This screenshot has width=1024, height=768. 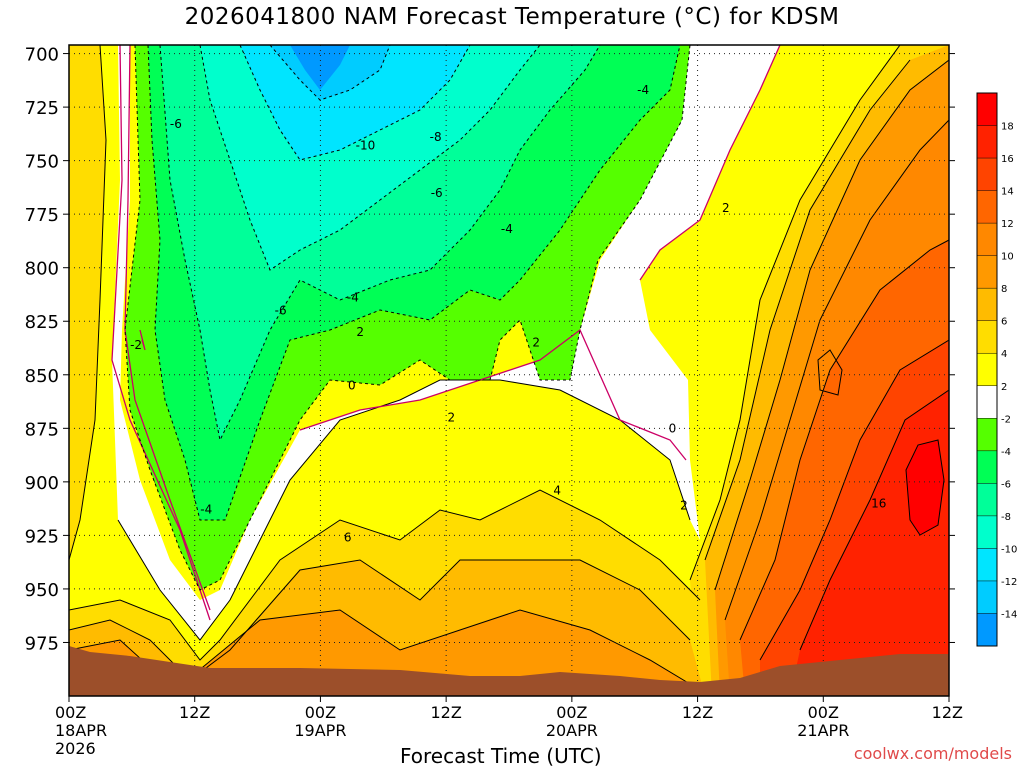 I want to click on colorbar-border, so click(x=987, y=369).